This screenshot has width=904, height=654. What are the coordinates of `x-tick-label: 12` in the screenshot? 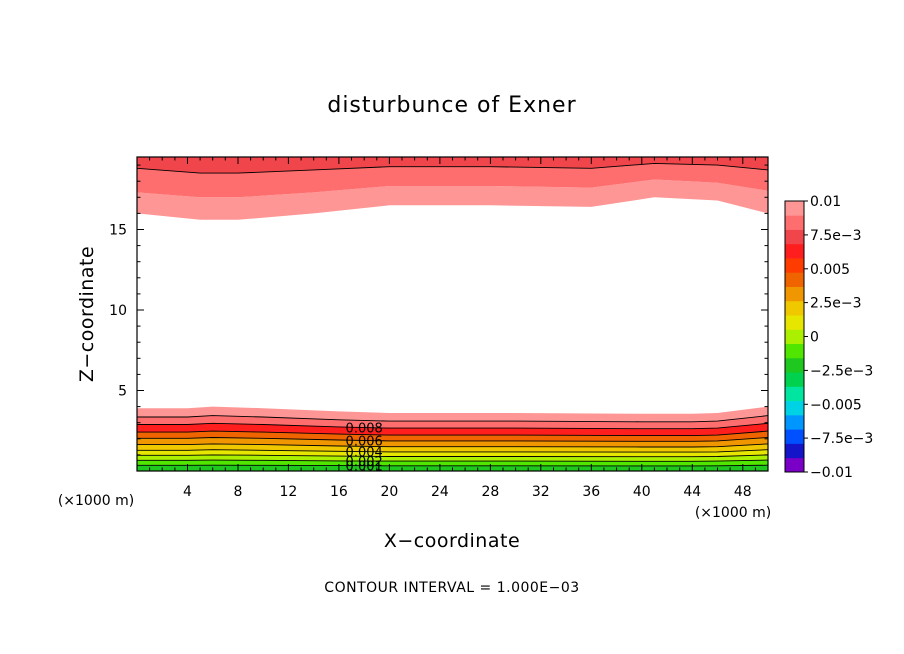 It's located at (288, 492).